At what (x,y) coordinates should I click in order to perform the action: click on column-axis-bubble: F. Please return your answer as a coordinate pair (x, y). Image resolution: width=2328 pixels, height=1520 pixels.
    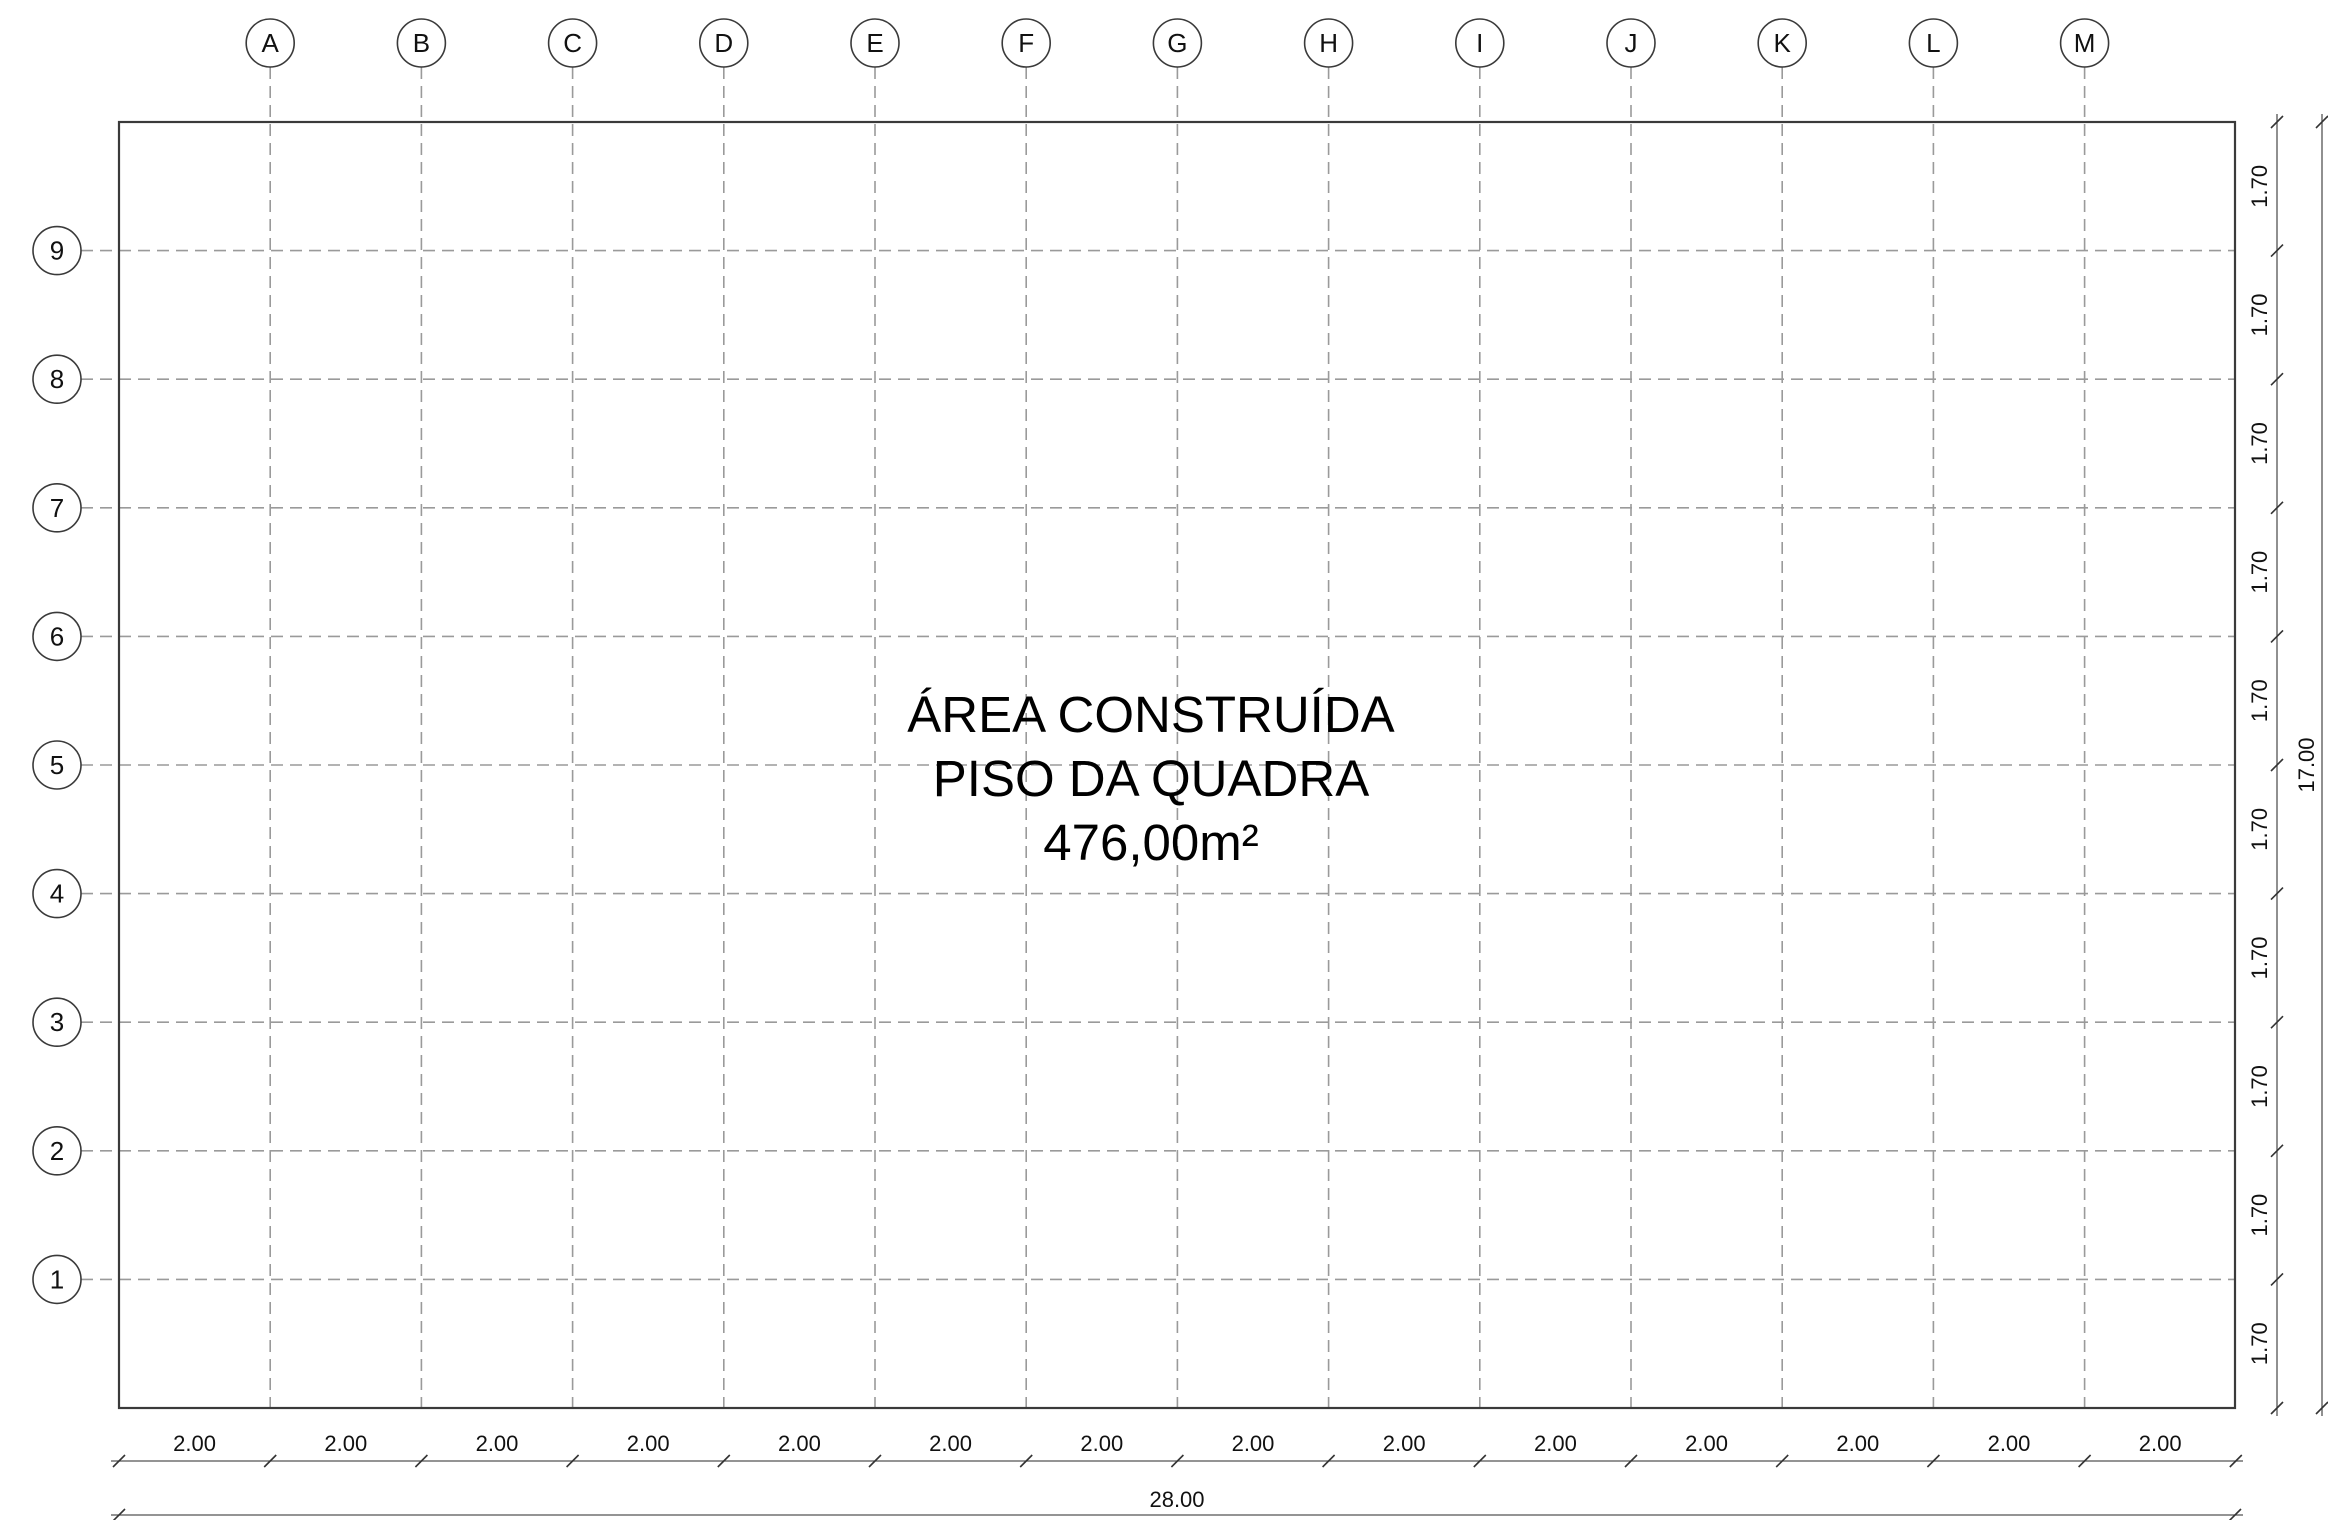
    Looking at the image, I should click on (1026, 43).